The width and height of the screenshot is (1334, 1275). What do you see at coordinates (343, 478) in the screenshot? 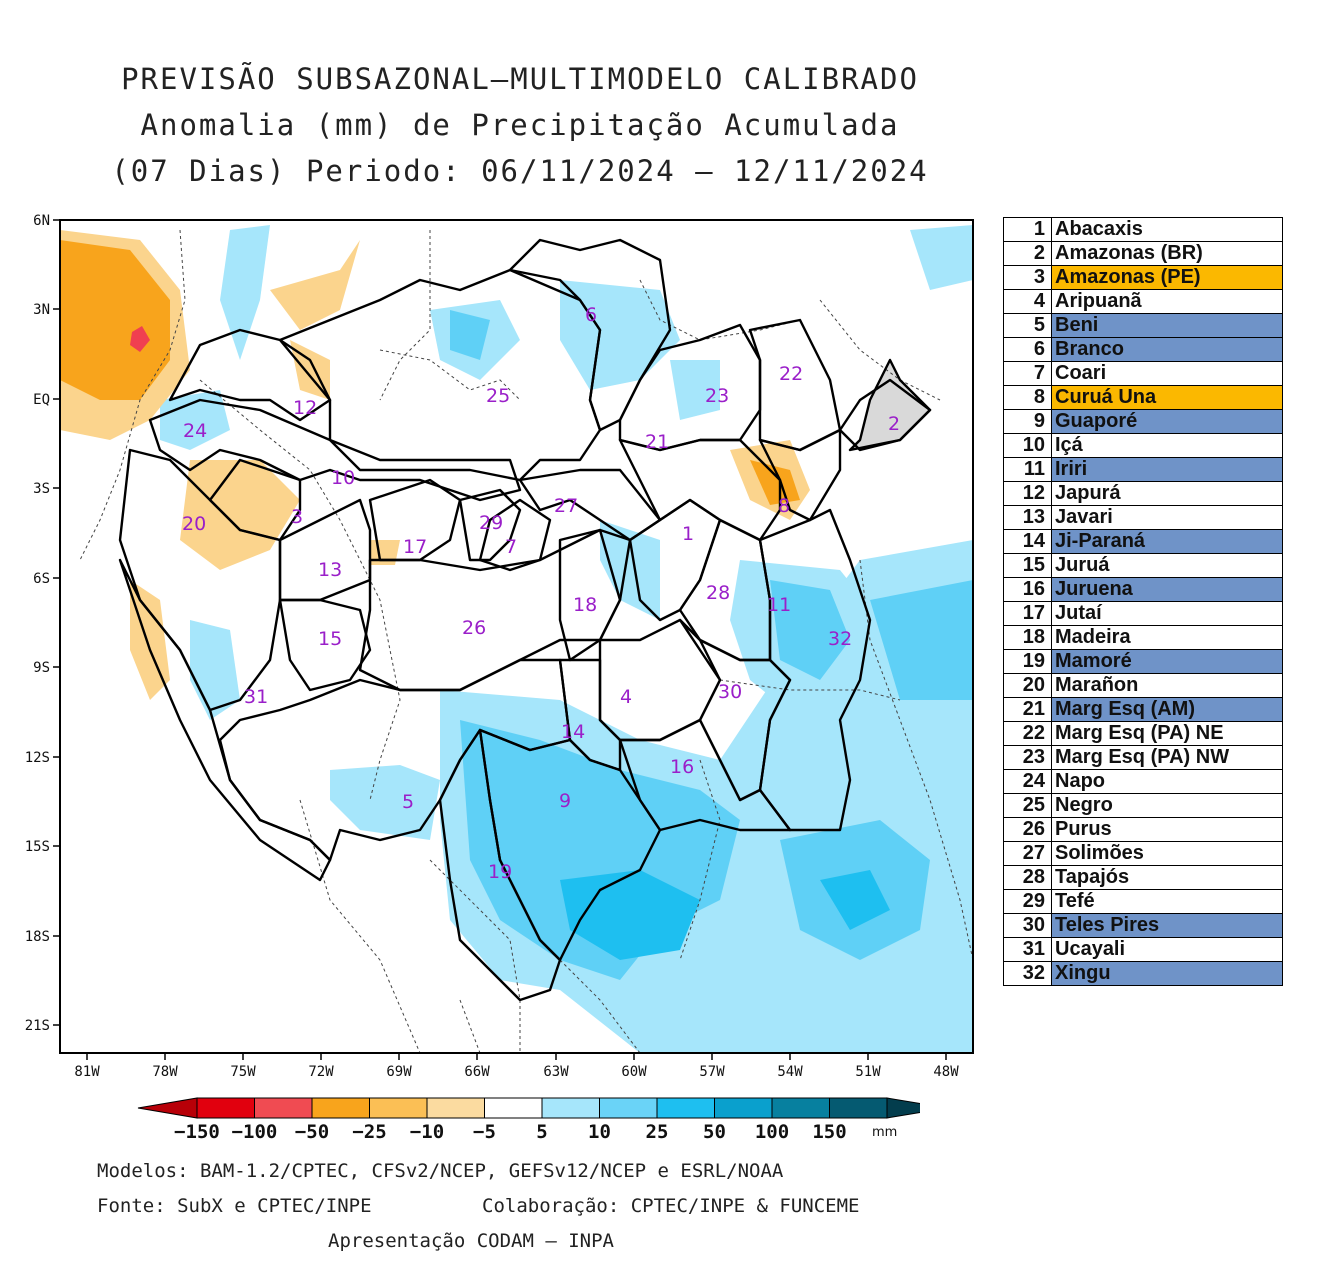
I see `basin-label-10: 10` at bounding box center [343, 478].